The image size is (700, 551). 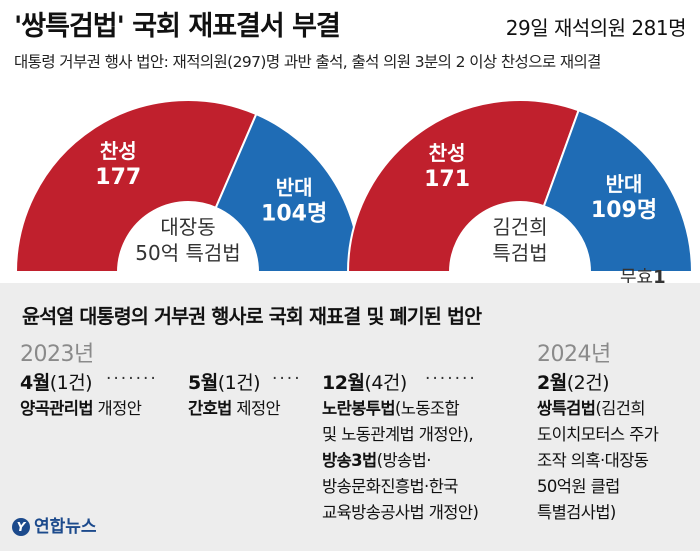 I want to click on slice-value-label: 177, so click(x=118, y=177).